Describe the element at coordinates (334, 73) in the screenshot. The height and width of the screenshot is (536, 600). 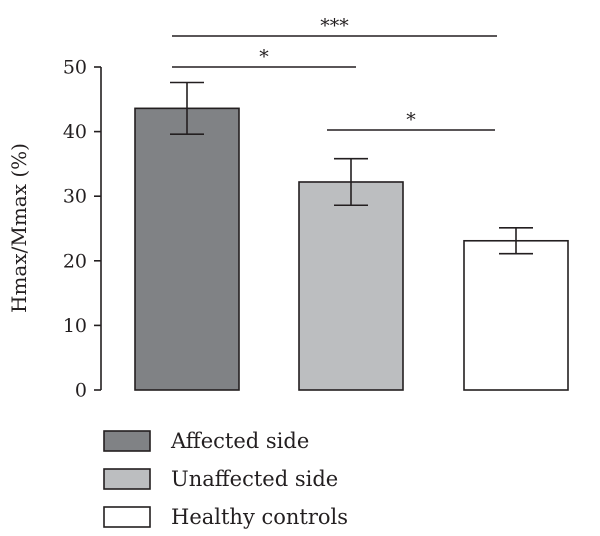
I see `significance-group: *****` at that location.